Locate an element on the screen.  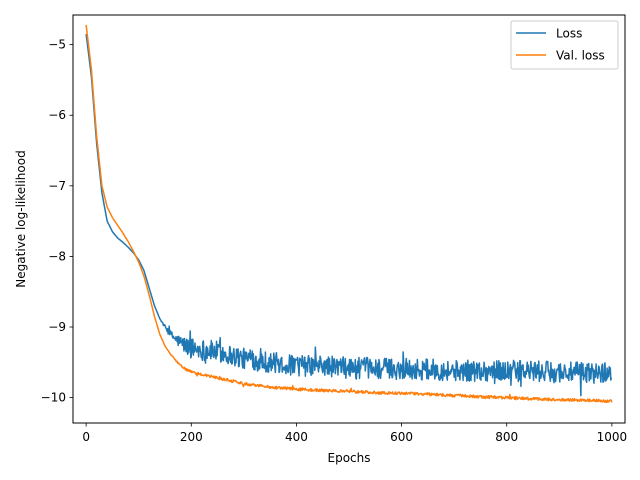
y-tick-label: −9 is located at coordinates (57, 327).